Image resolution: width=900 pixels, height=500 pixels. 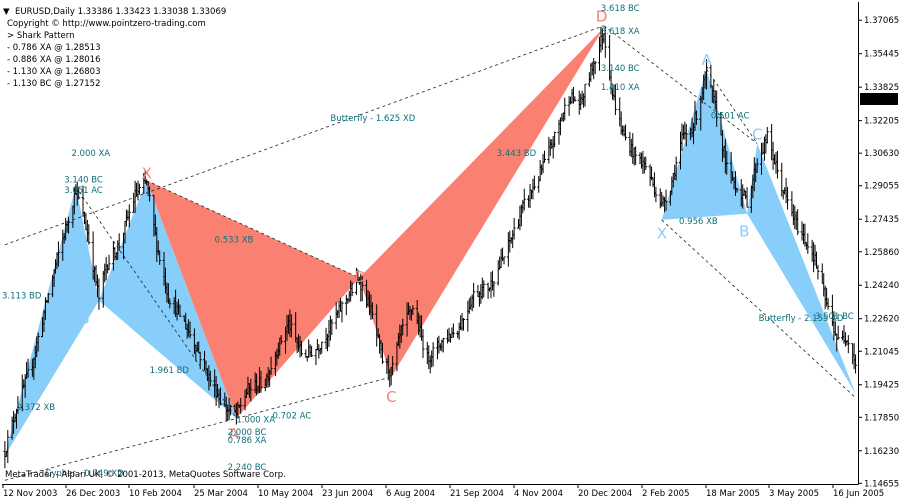 I want to click on y-axis-tick-label: 1.22620, so click(x=881, y=320).